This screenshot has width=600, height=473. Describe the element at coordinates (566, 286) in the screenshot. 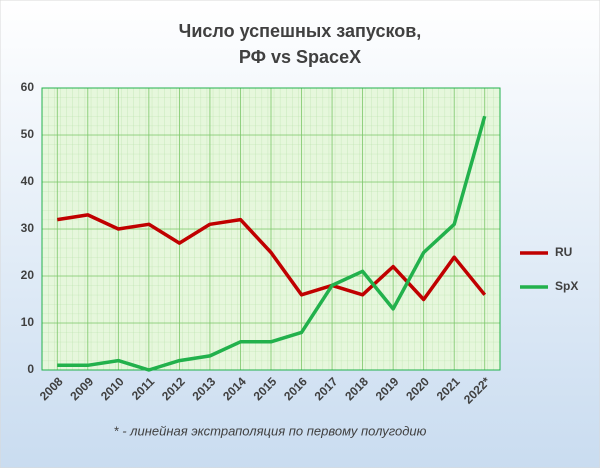

I see `legend-label: SpX` at that location.